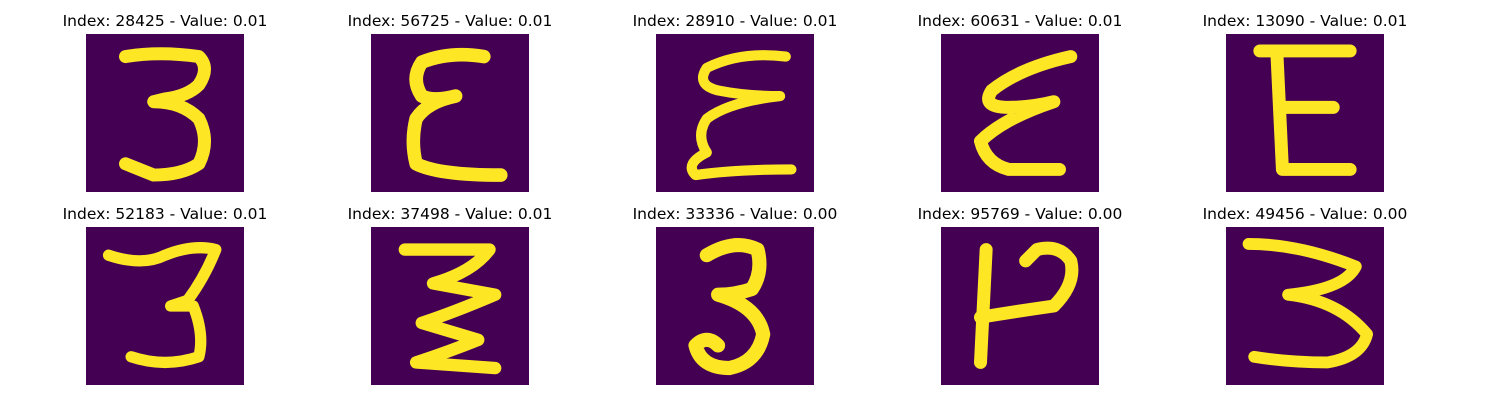 The width and height of the screenshot is (1500, 400). What do you see at coordinates (1020, 214) in the screenshot?
I see `panel-title: Index: 95769 - Value: 0.00` at bounding box center [1020, 214].